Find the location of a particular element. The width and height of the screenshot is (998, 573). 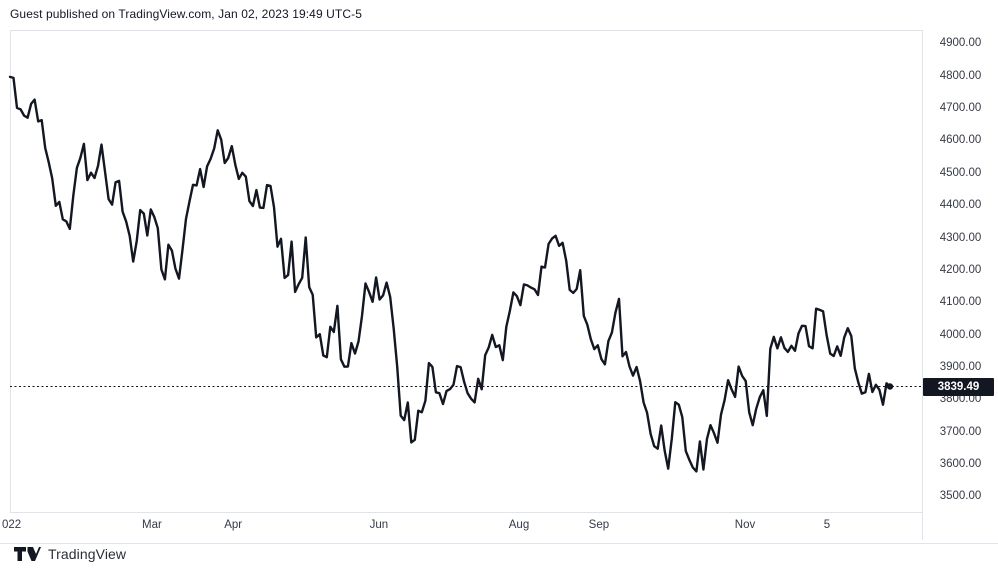

price-tick-label: 3500.00 is located at coordinates (960, 496).